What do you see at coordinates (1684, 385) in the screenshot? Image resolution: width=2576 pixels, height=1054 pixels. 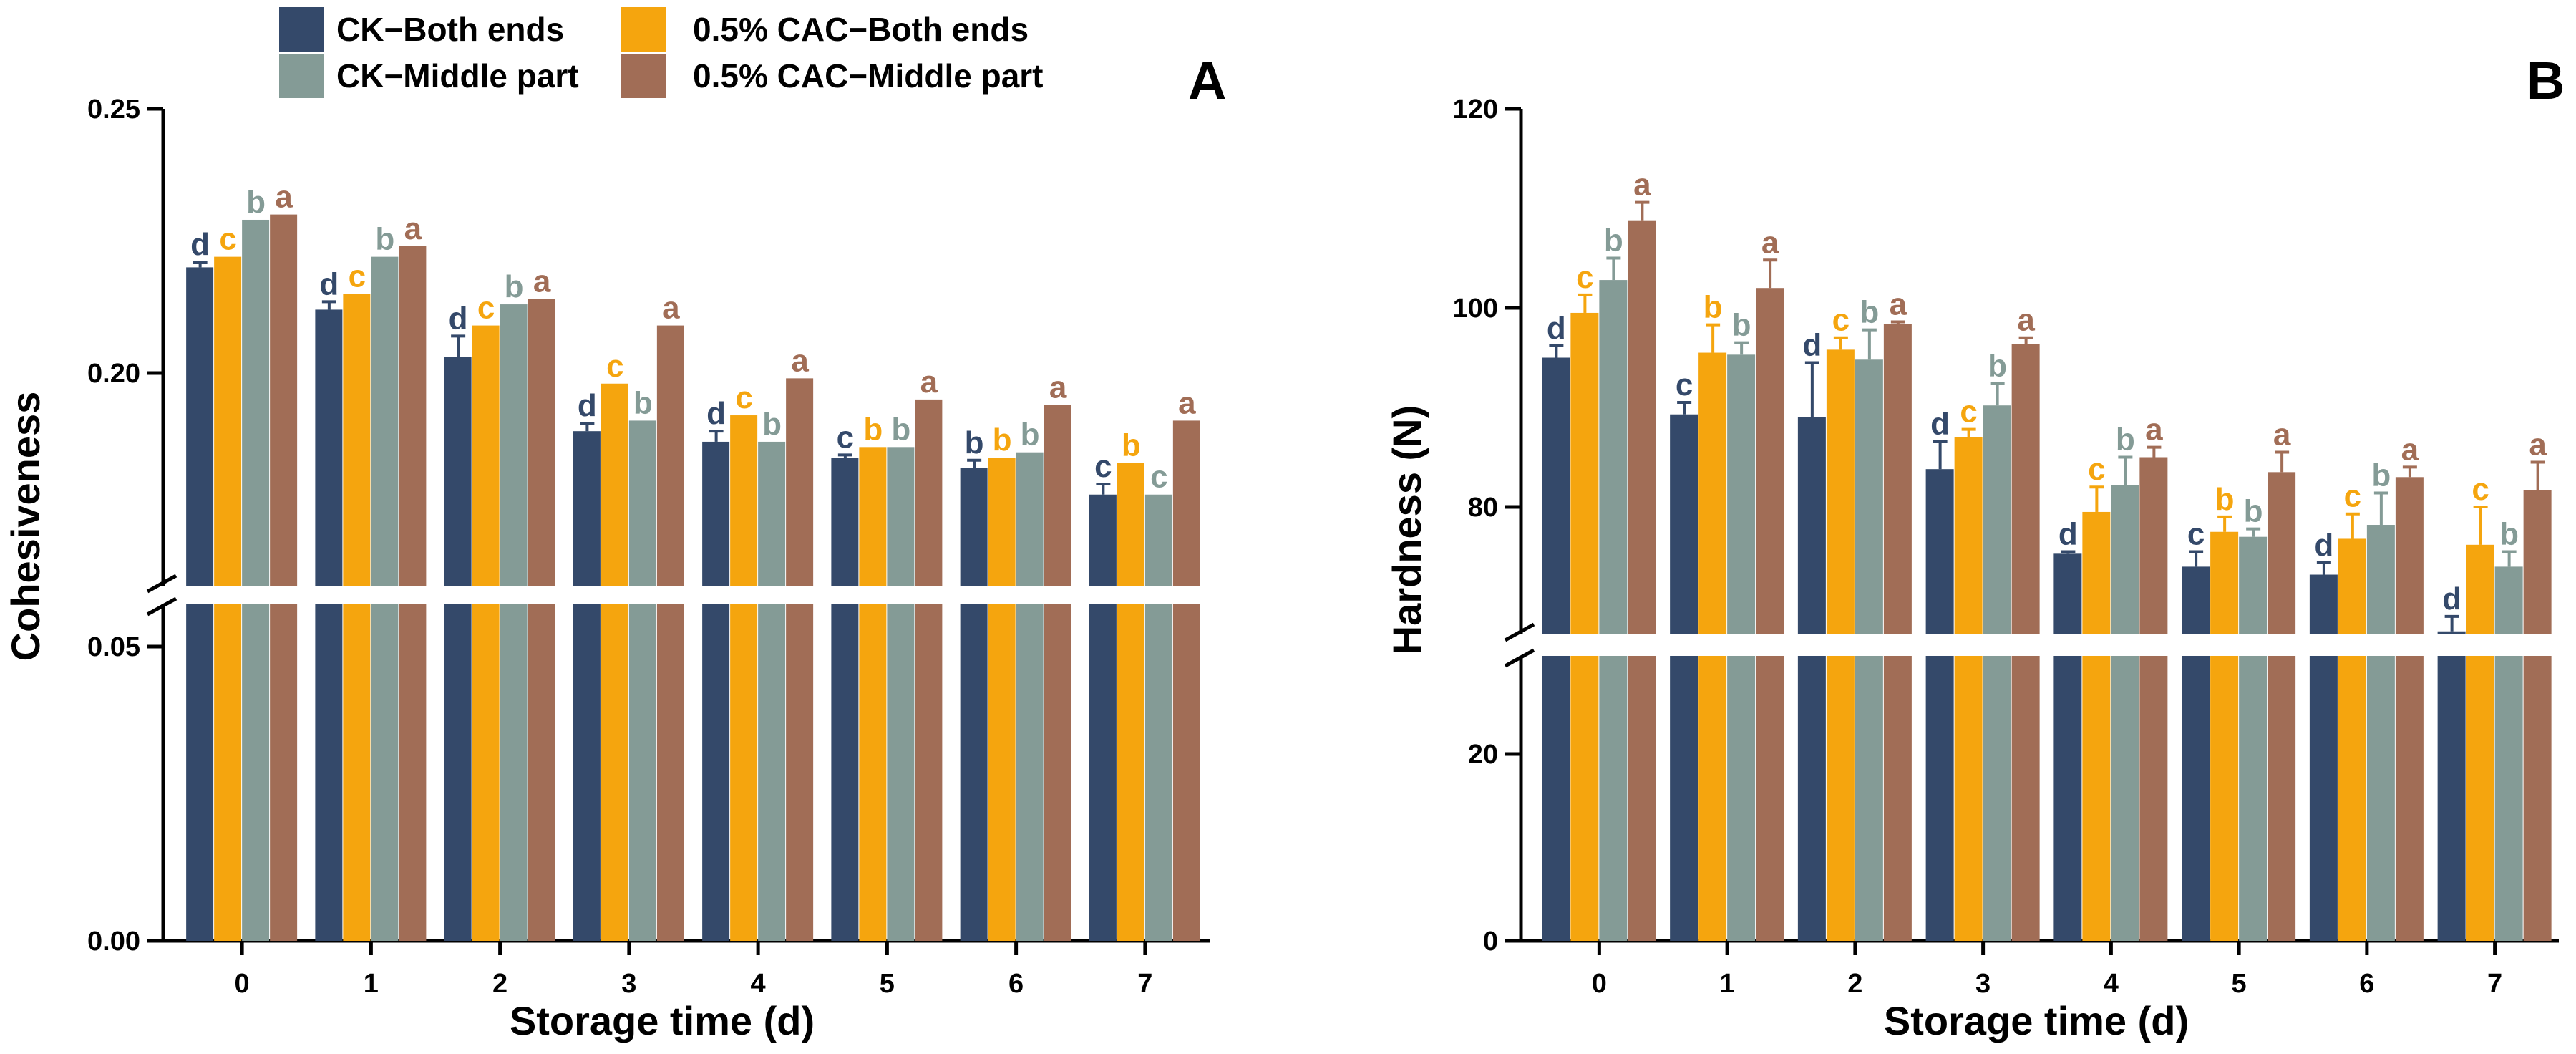 I see `sig-letter-b-0-1: c` at bounding box center [1684, 385].